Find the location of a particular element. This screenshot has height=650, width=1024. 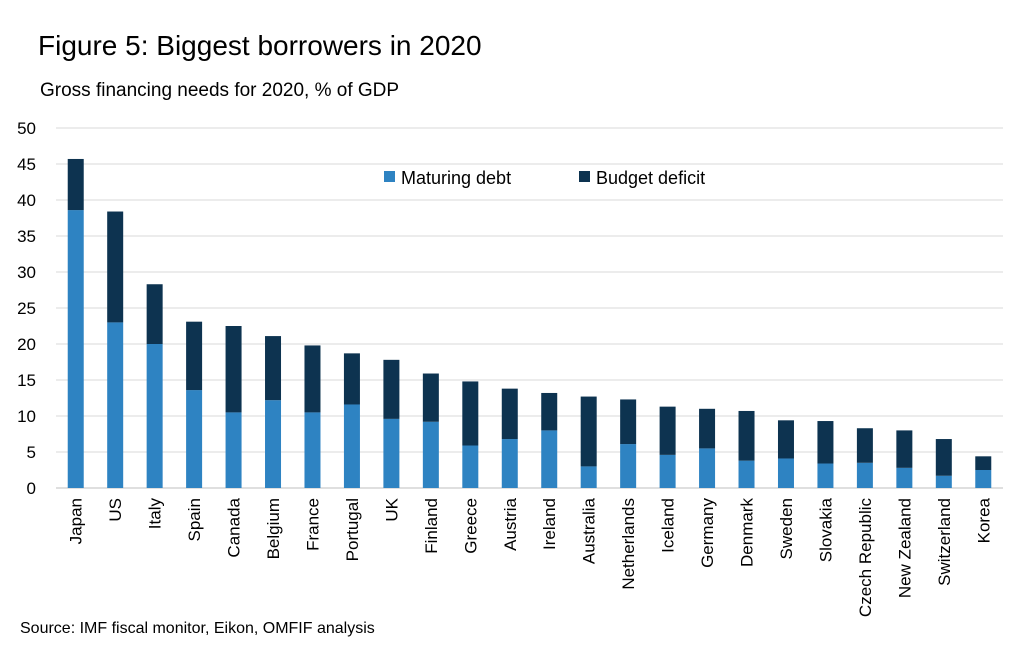

y-tick-label: 40 is located at coordinates (26, 200).